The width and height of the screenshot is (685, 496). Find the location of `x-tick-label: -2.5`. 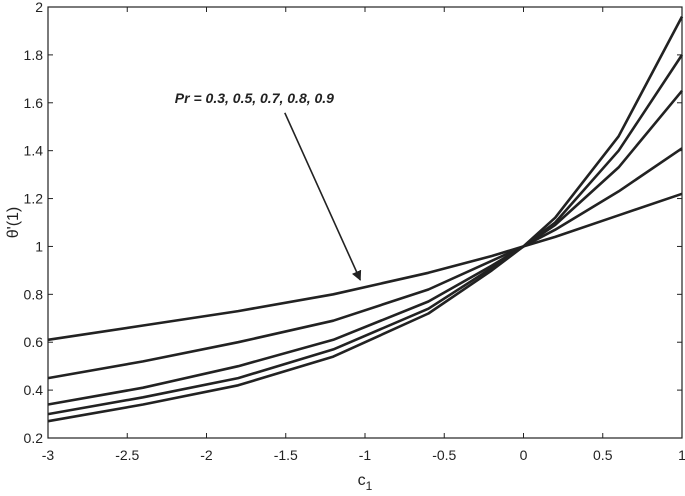

x-tick-label: -2.5 is located at coordinates (127, 455).